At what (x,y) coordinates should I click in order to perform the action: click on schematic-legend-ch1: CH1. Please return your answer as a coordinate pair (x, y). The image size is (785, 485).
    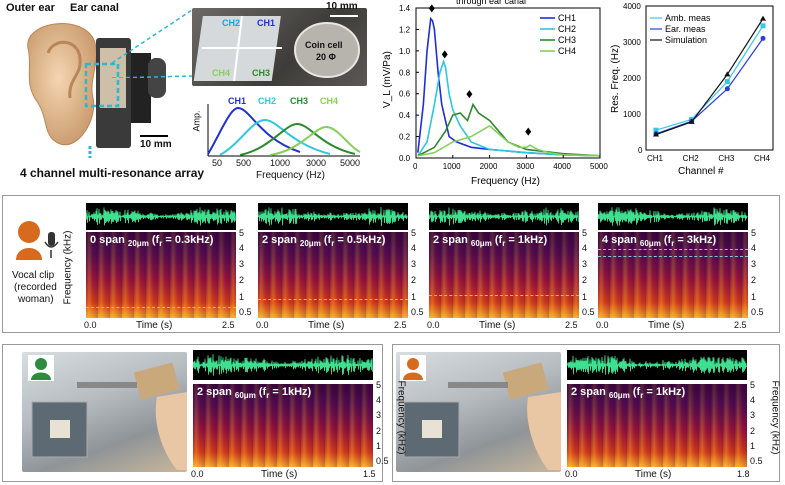
    Looking at the image, I should click on (237, 101).